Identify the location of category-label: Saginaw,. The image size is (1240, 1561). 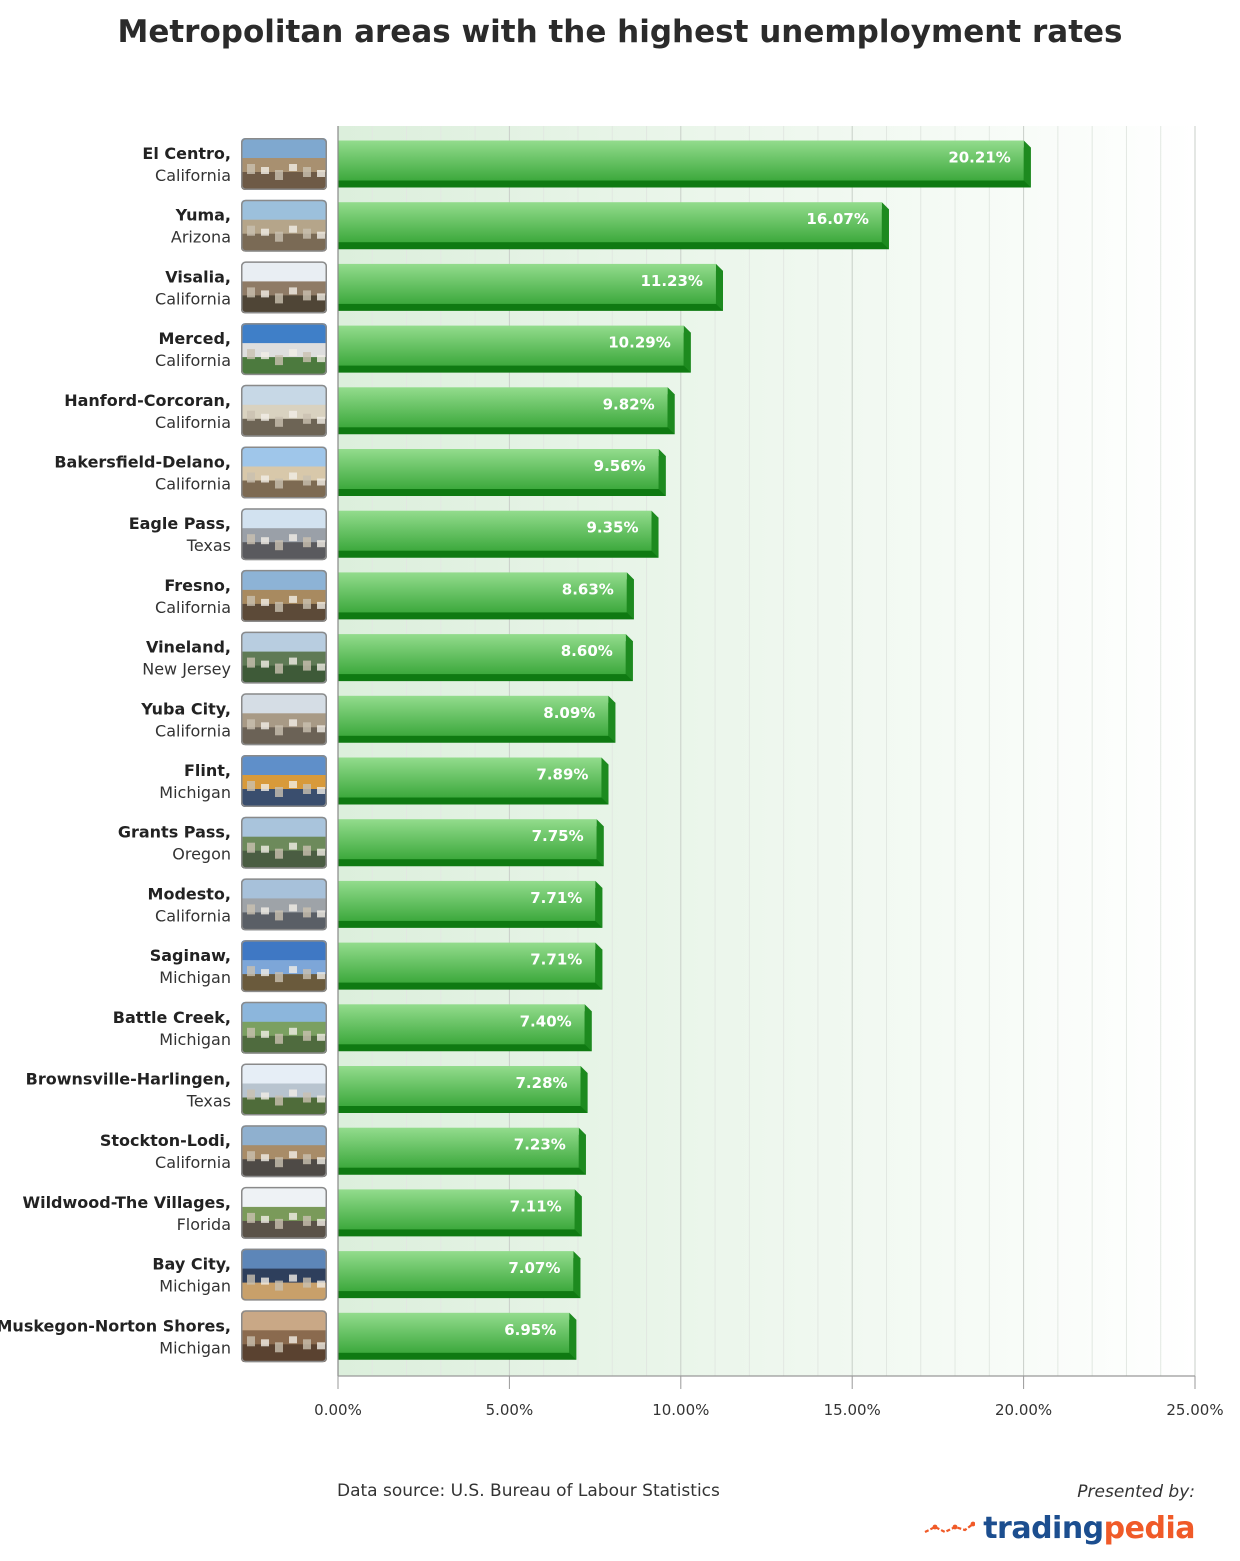
(190, 955).